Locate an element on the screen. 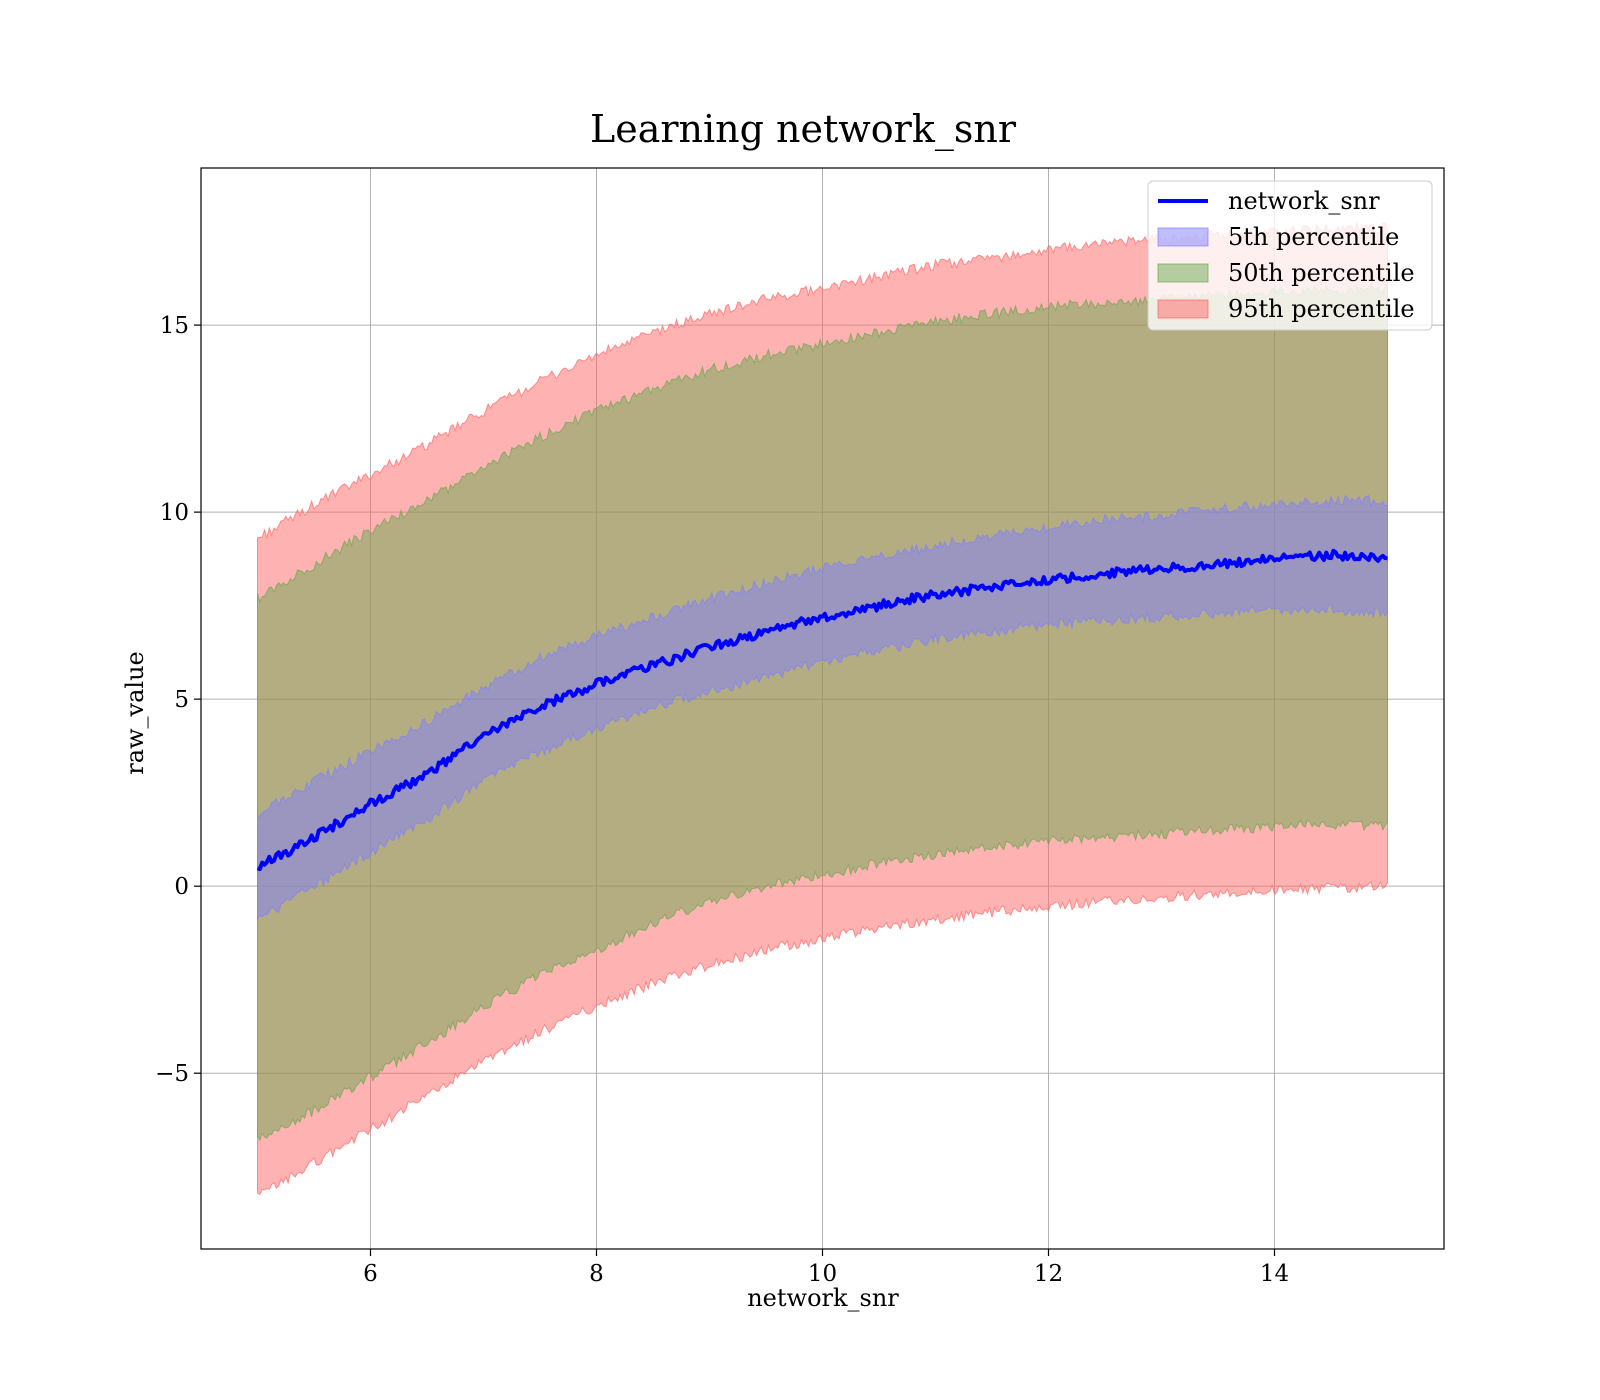 The image size is (1600, 1400). x-tick-label: 14 is located at coordinates (1274, 1274).